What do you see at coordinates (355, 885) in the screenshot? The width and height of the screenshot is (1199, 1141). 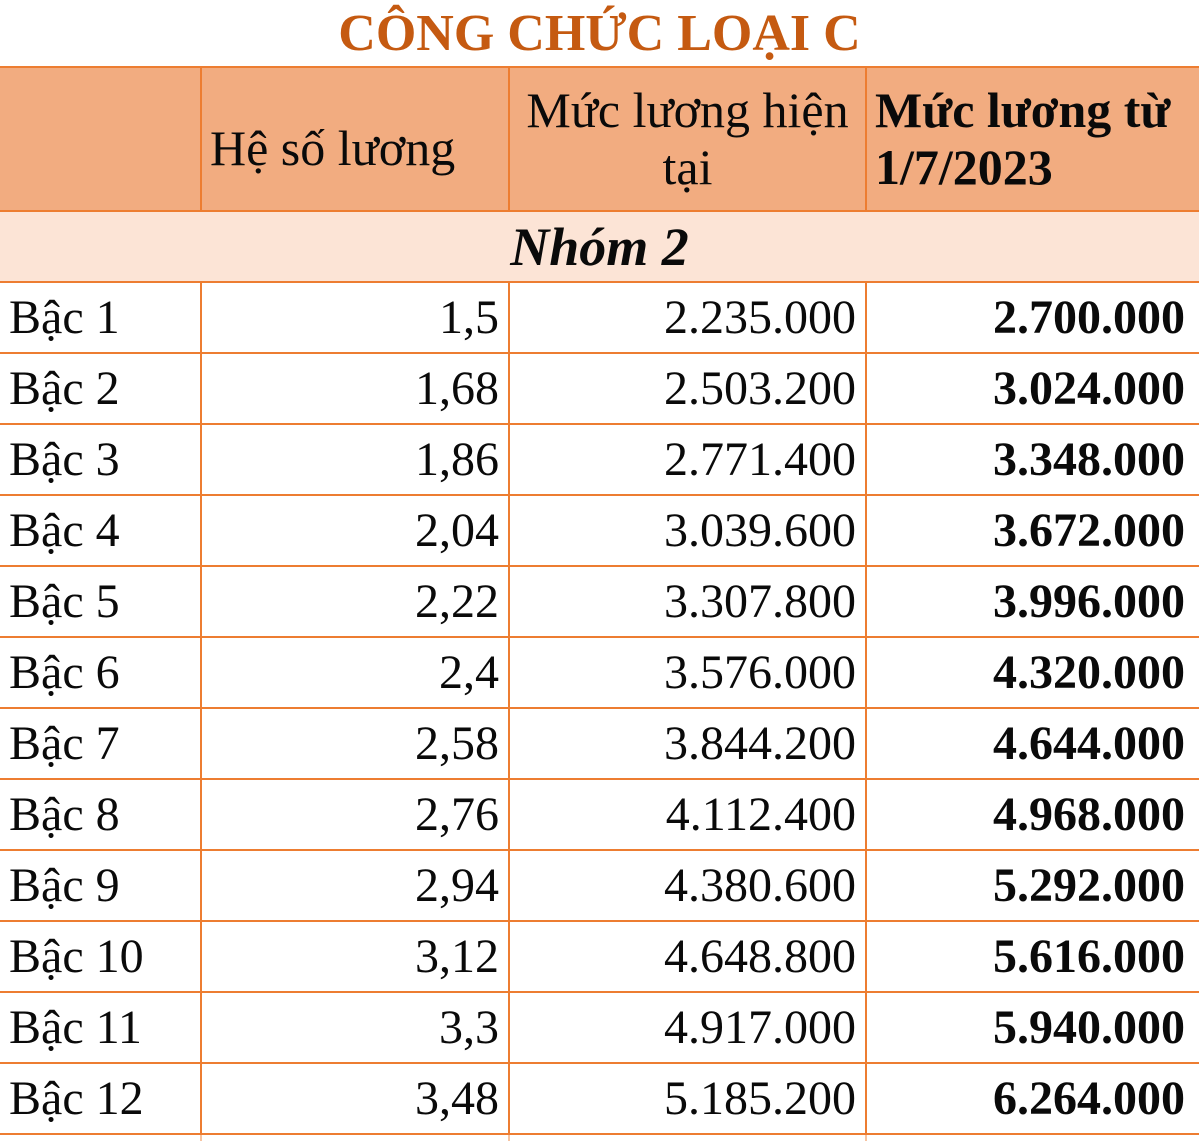 I see `coefficient-cell: 2,94` at bounding box center [355, 885].